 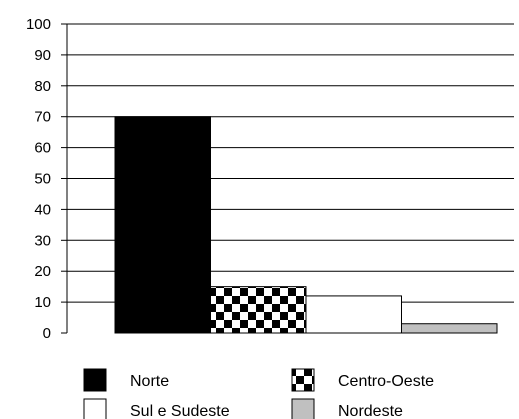 I want to click on legend-label-nordeste: Nordeste, so click(x=370, y=411).